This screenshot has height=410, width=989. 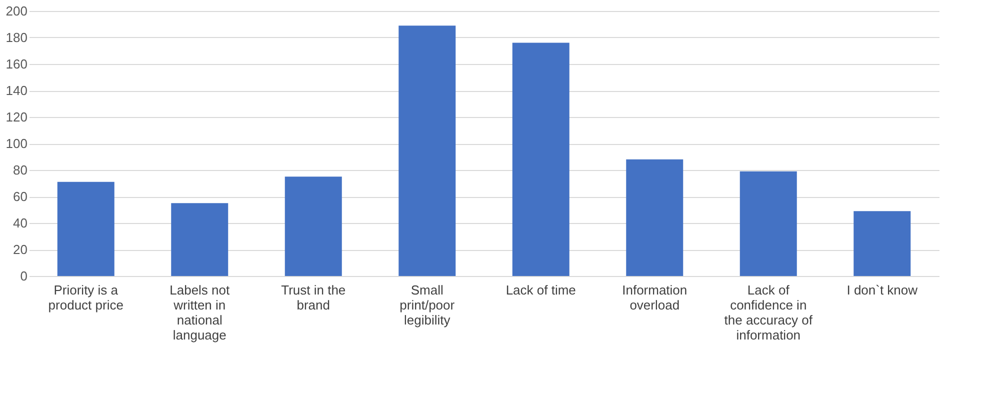 What do you see at coordinates (428, 305) in the screenshot?
I see `x-tick-label: Small print/poor legibility` at bounding box center [428, 305].